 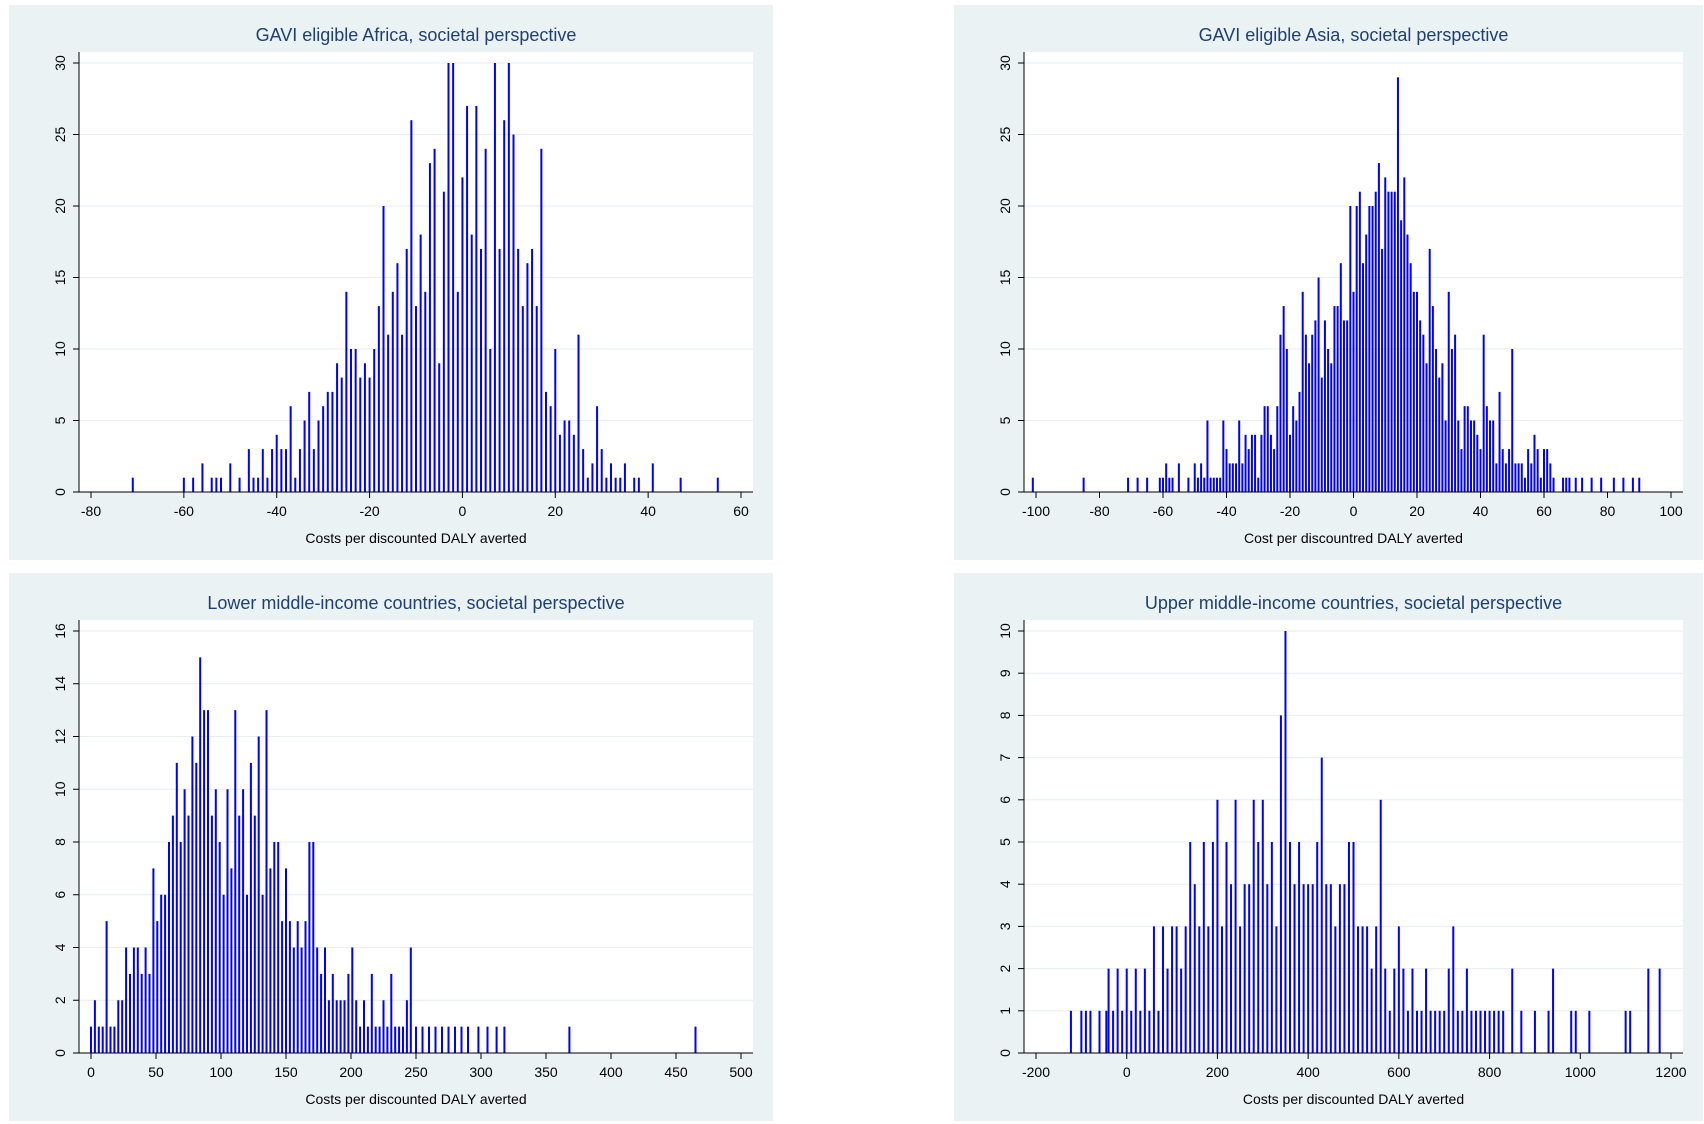 What do you see at coordinates (1005, 926) in the screenshot?
I see `y-tick-label: 3` at bounding box center [1005, 926].